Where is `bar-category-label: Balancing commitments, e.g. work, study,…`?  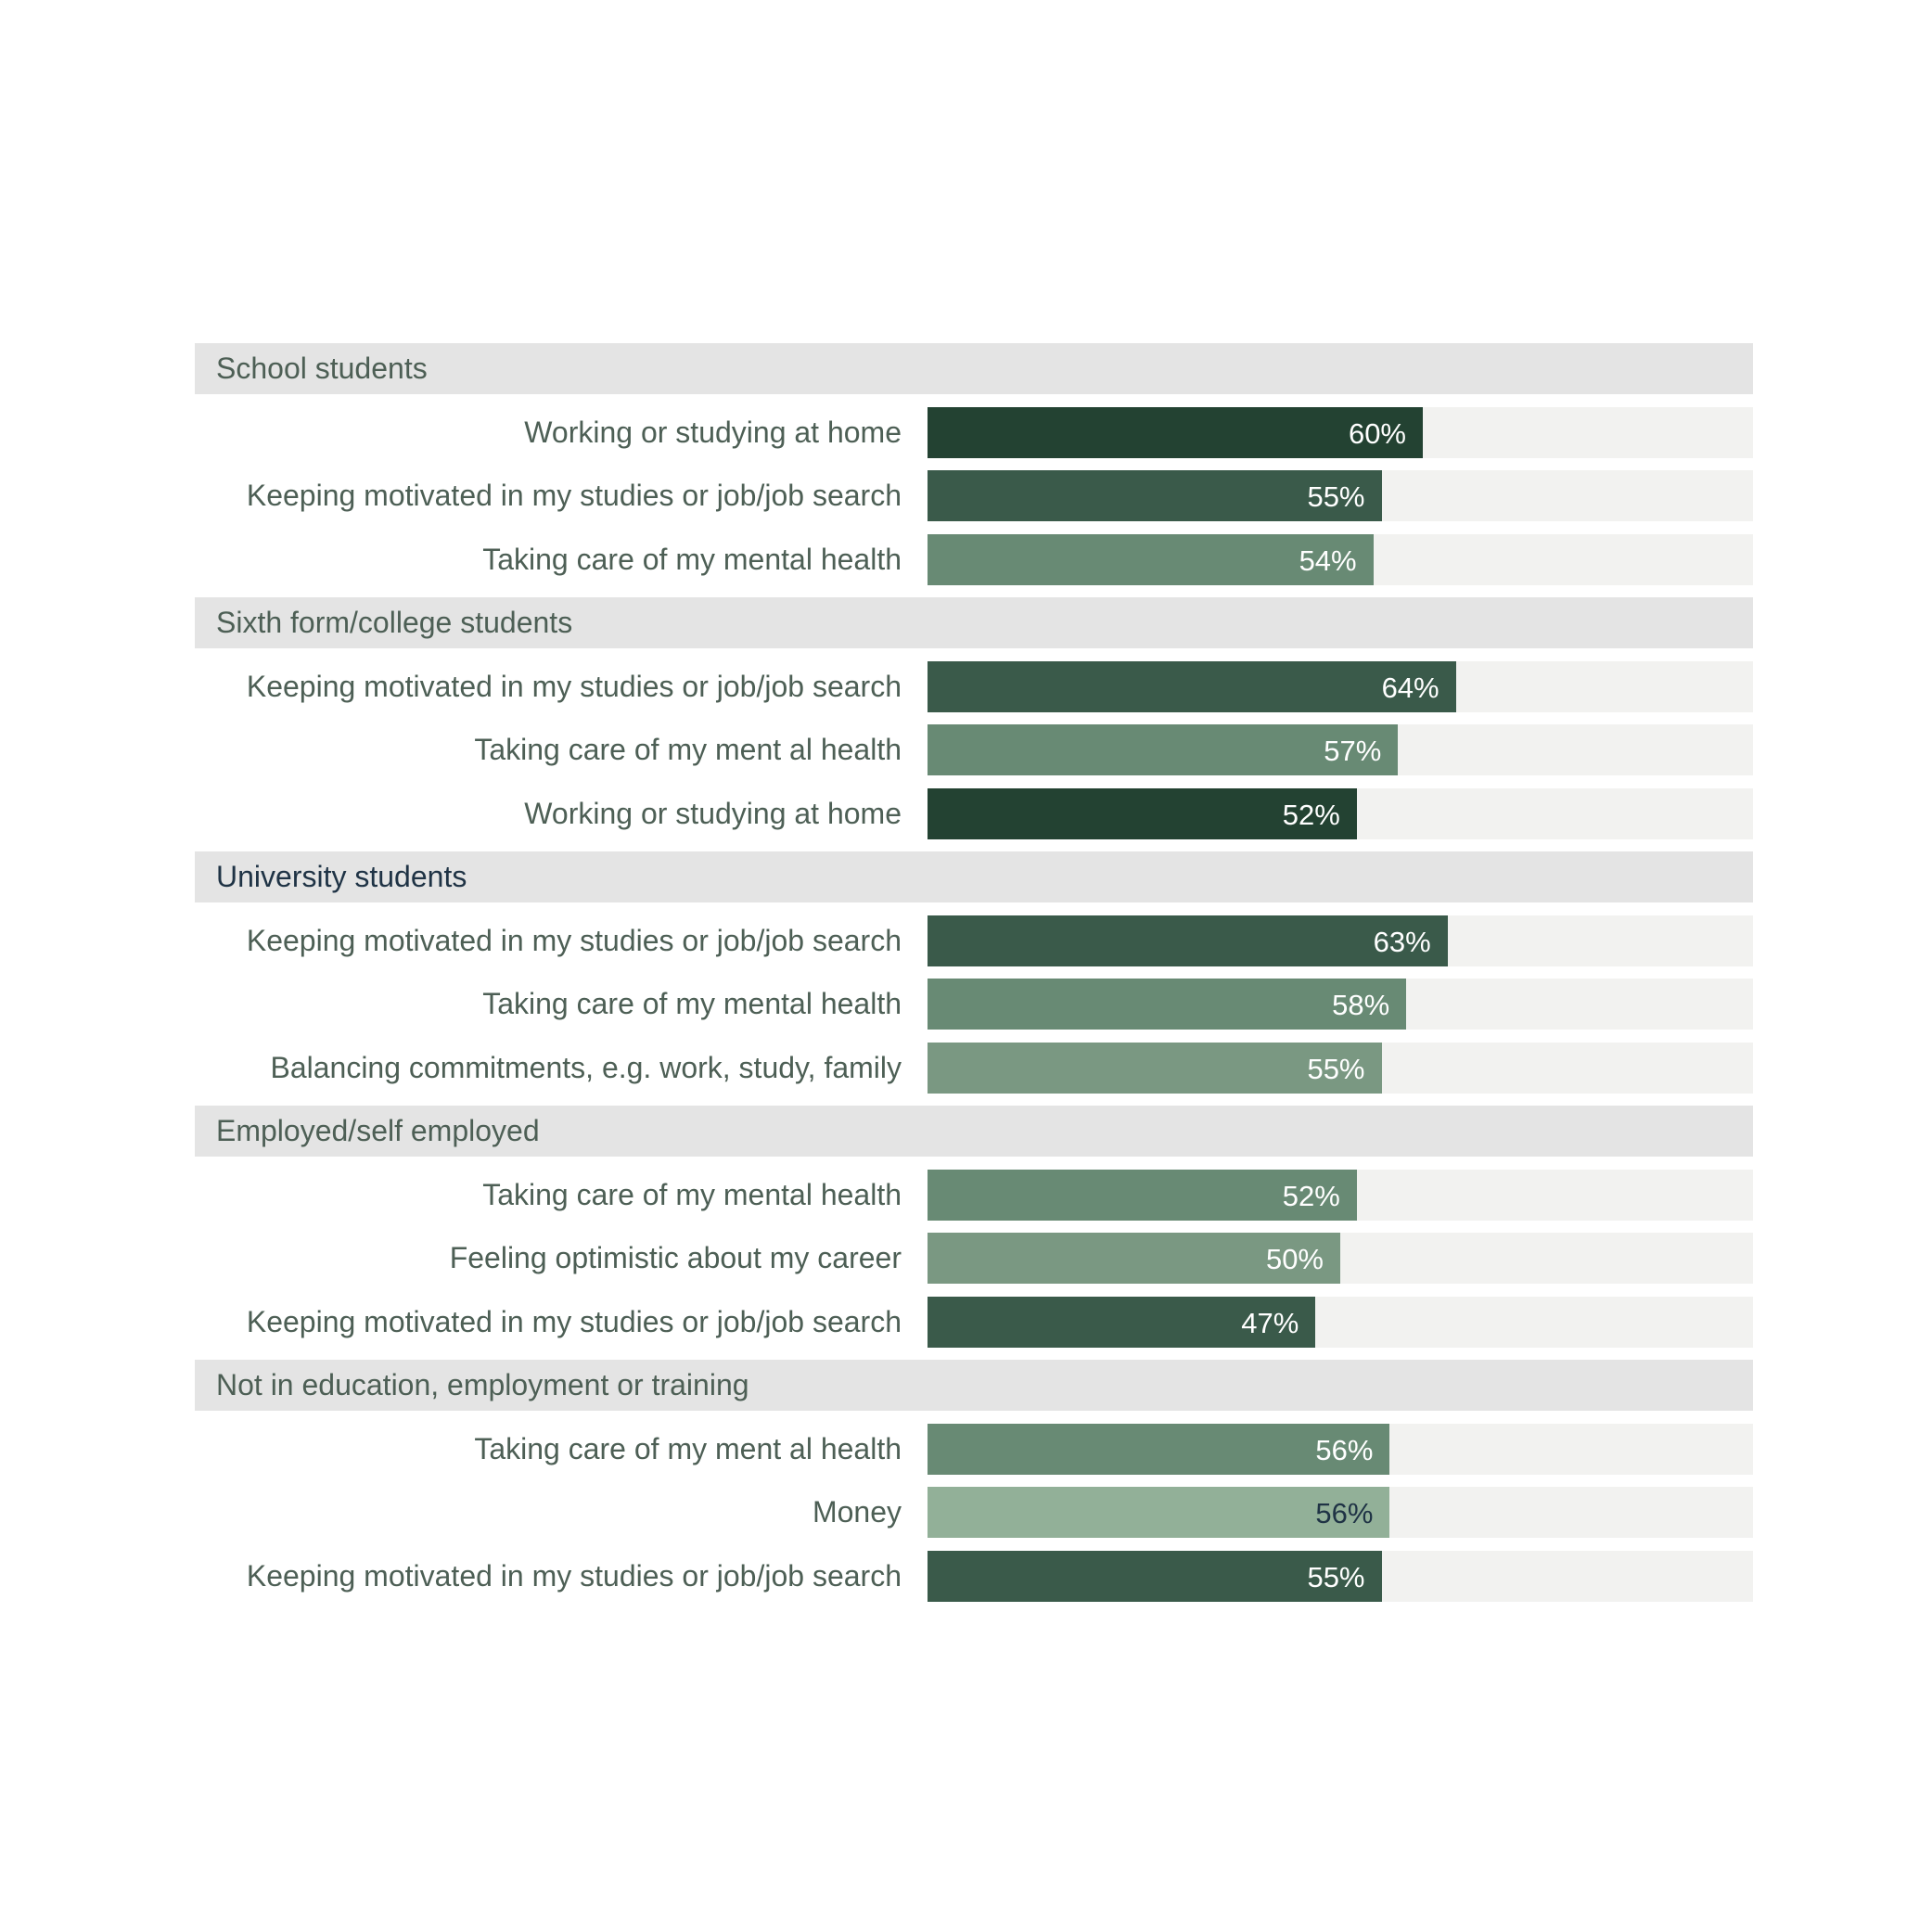
bar-category-label: Balancing commitments, e.g. work, study,… is located at coordinates (586, 1067).